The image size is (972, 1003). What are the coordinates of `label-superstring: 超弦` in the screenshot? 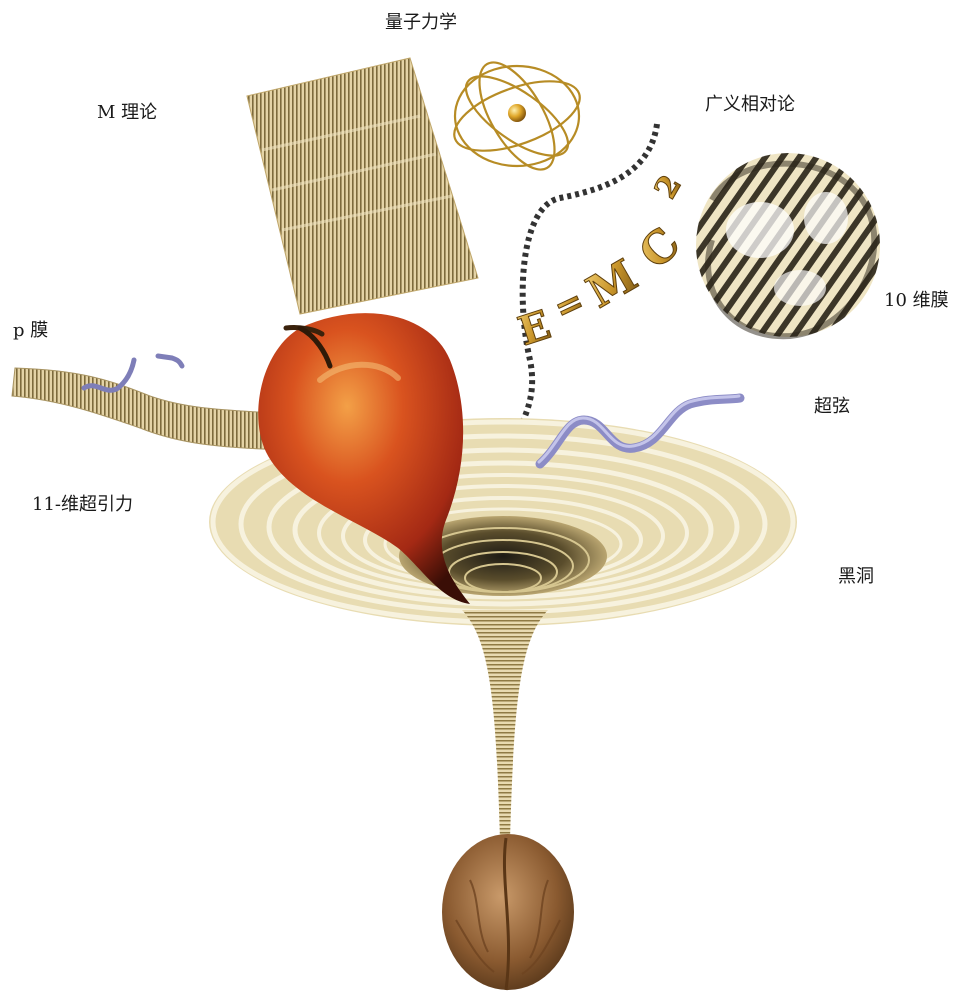 It's located at (832, 406).